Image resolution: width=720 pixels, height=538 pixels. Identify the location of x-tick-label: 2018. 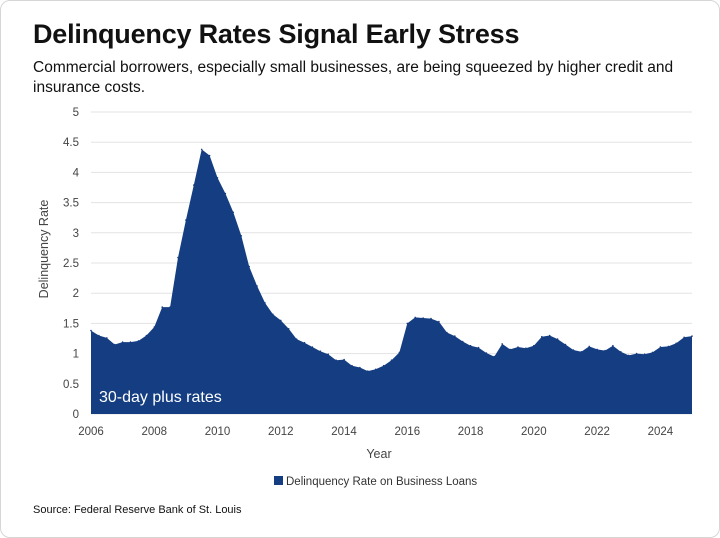
(471, 432).